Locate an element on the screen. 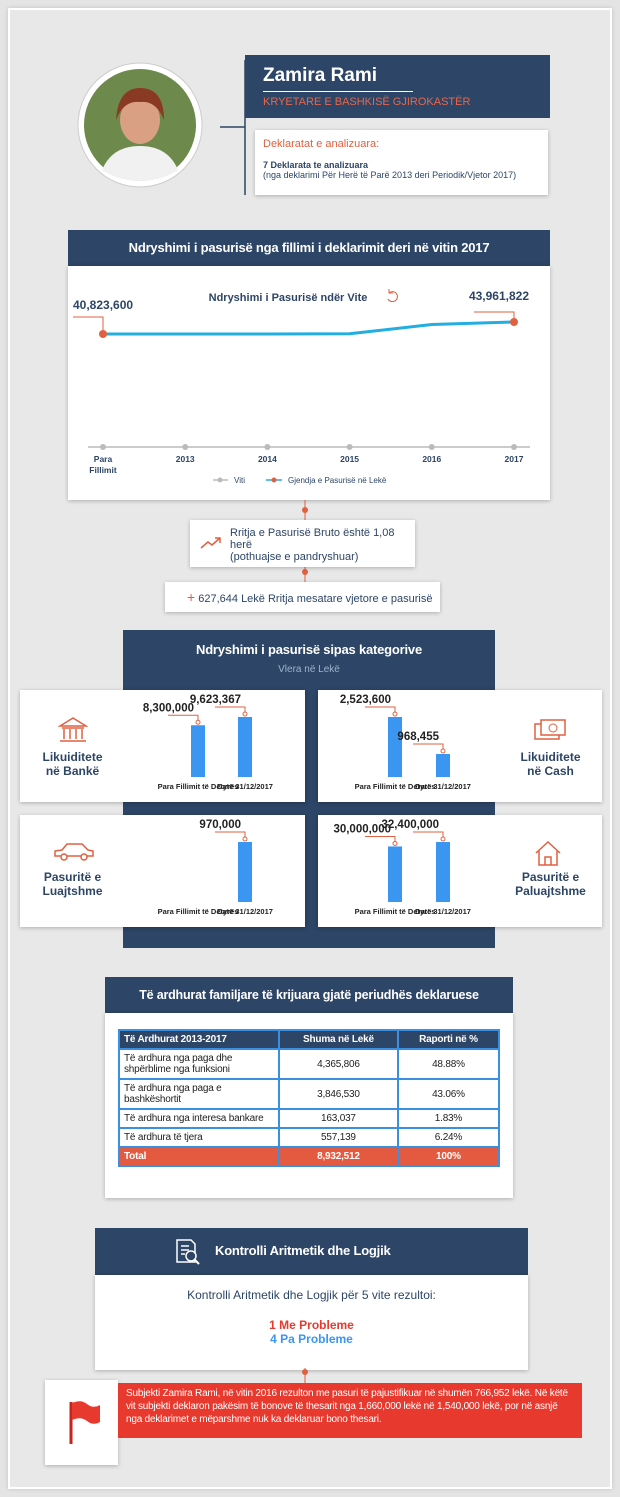 Image resolution: width=620 pixels, height=1497 pixels. x-tick-label: 2014 is located at coordinates (267, 459).